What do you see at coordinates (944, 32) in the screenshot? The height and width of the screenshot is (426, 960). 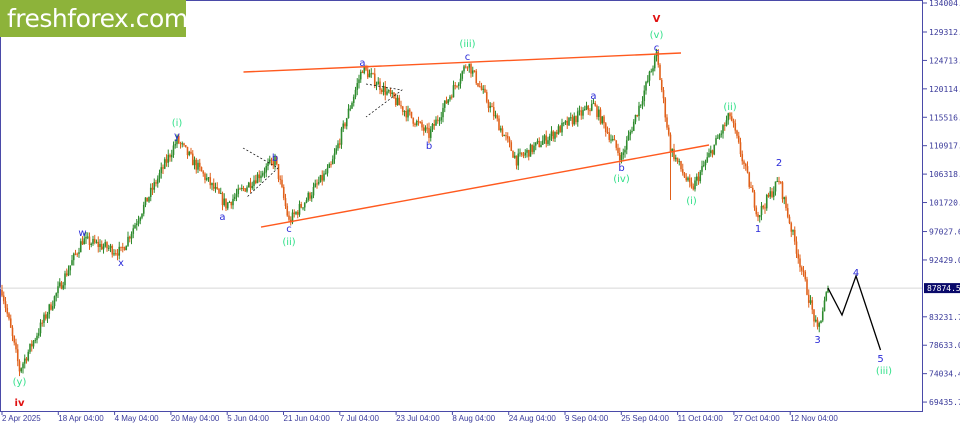 I see `price-tick-label: 129312.05` at bounding box center [944, 32].